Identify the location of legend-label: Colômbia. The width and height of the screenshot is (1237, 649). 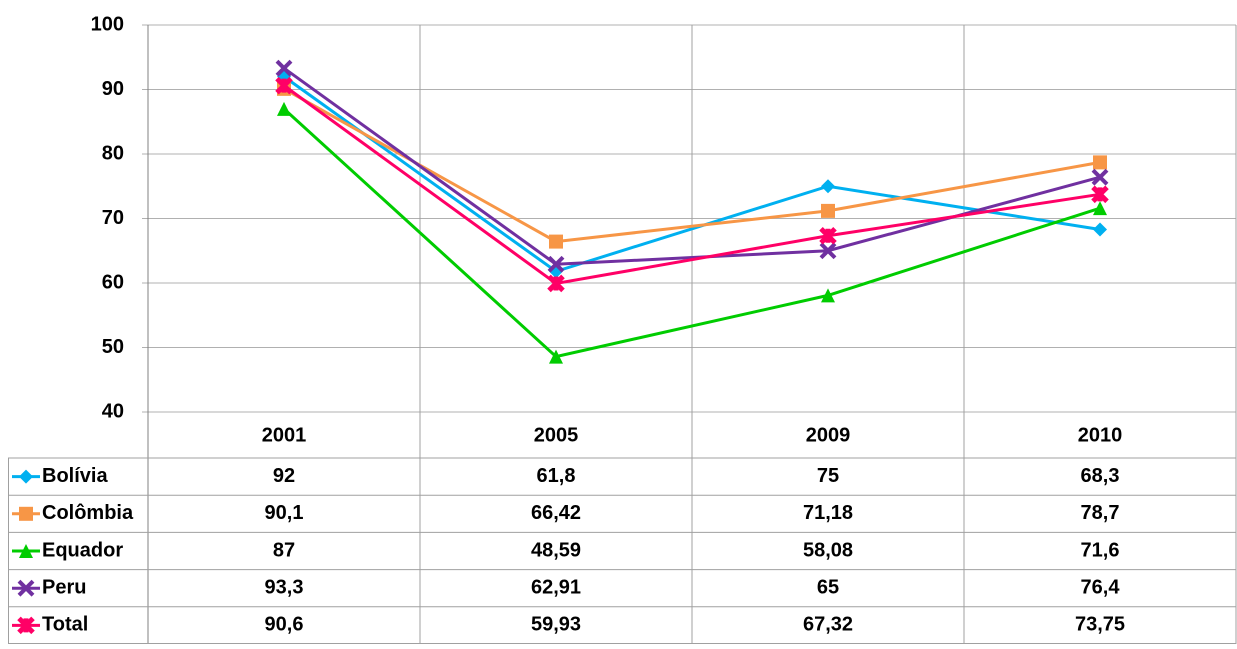
(88, 513).